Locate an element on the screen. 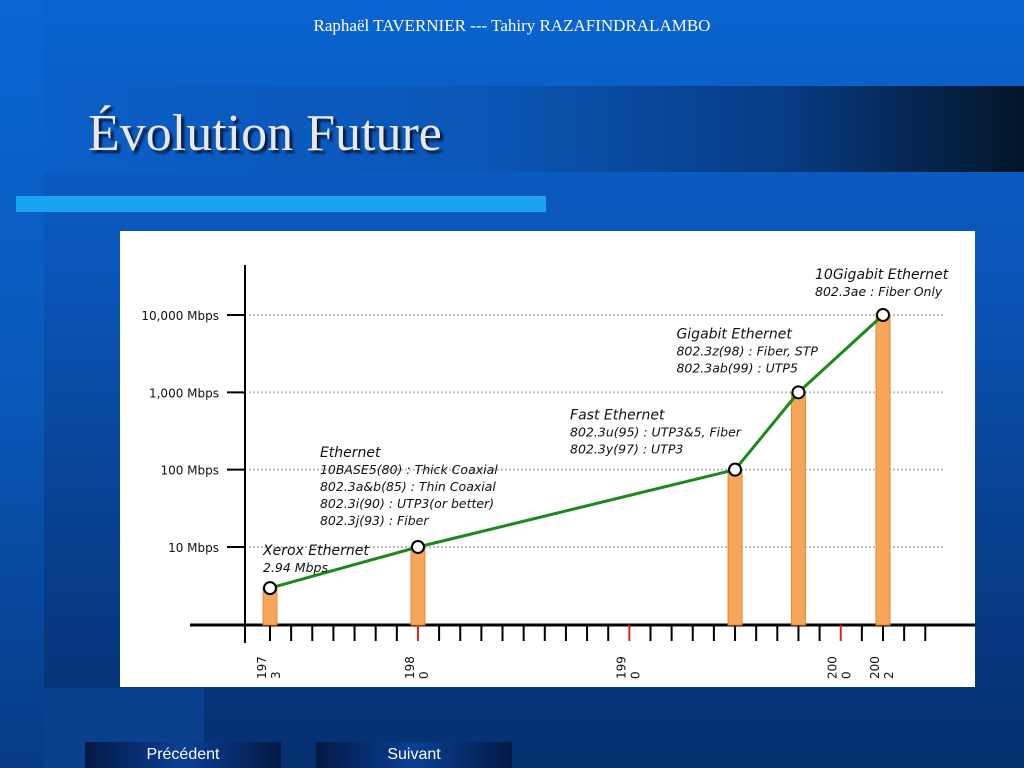  annotation-heading: Fast Ethernet is located at coordinates (617, 416).